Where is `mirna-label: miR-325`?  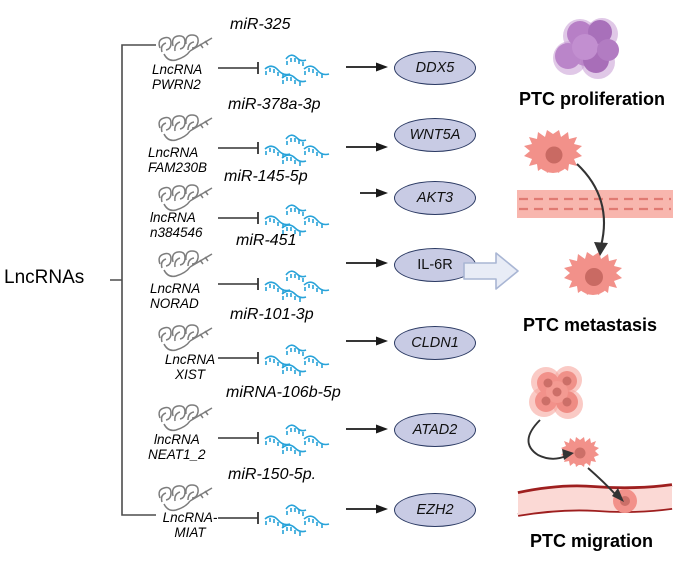 mirna-label: miR-325 is located at coordinates (260, 24).